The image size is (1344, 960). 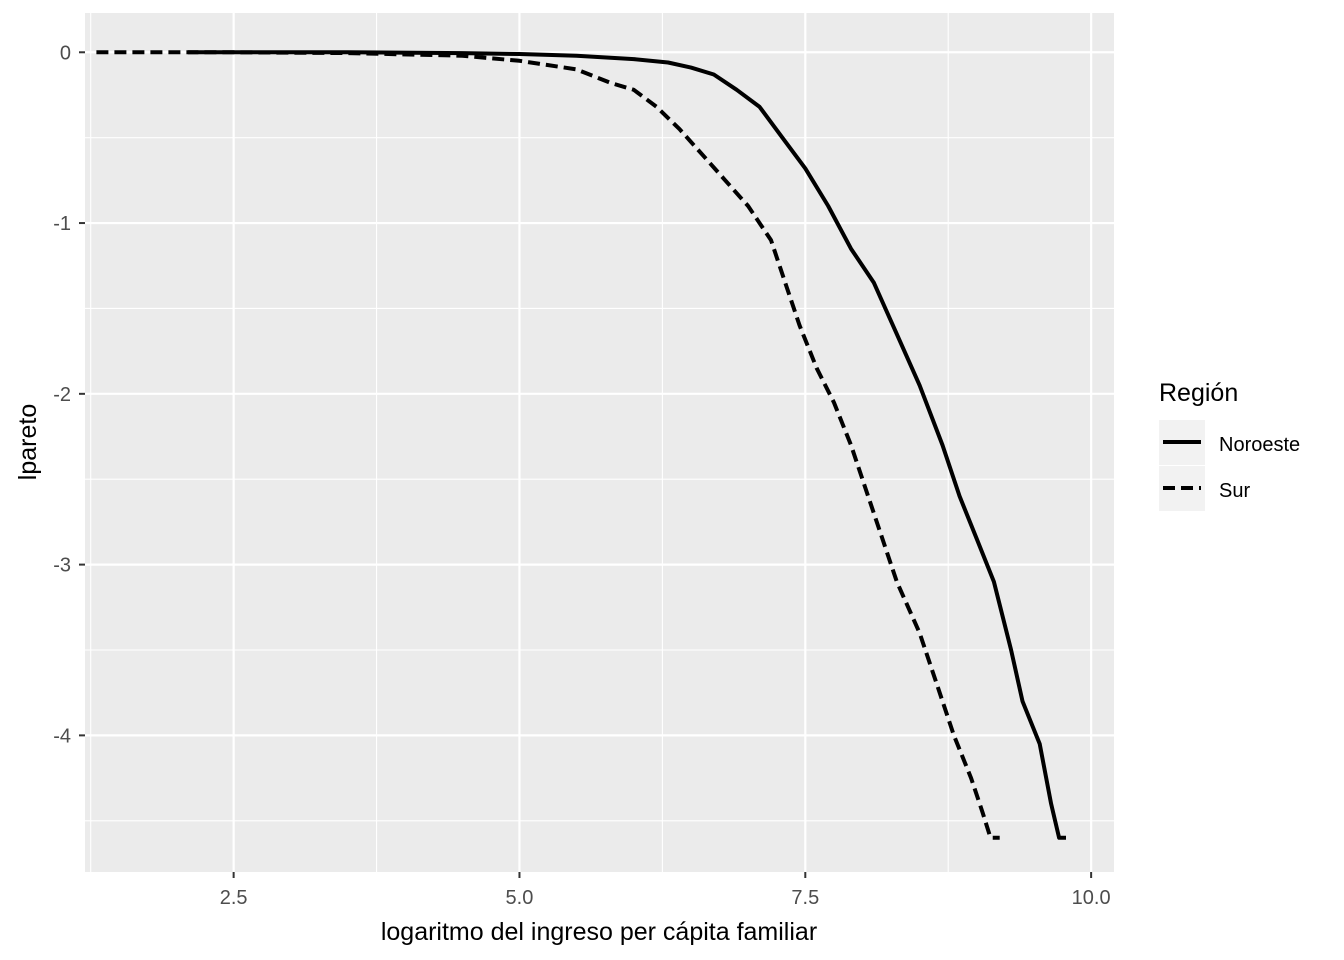 What do you see at coordinates (62, 736) in the screenshot?
I see `y-tick-label: -4` at bounding box center [62, 736].